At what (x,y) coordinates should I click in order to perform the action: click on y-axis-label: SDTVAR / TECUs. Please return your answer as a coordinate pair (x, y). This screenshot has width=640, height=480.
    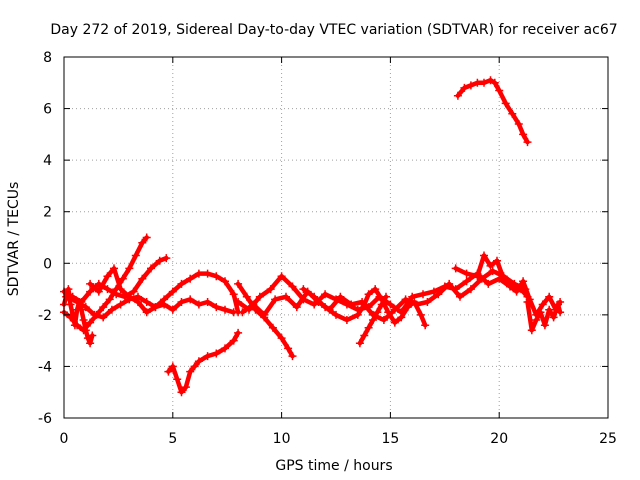
    Looking at the image, I should click on (14, 239).